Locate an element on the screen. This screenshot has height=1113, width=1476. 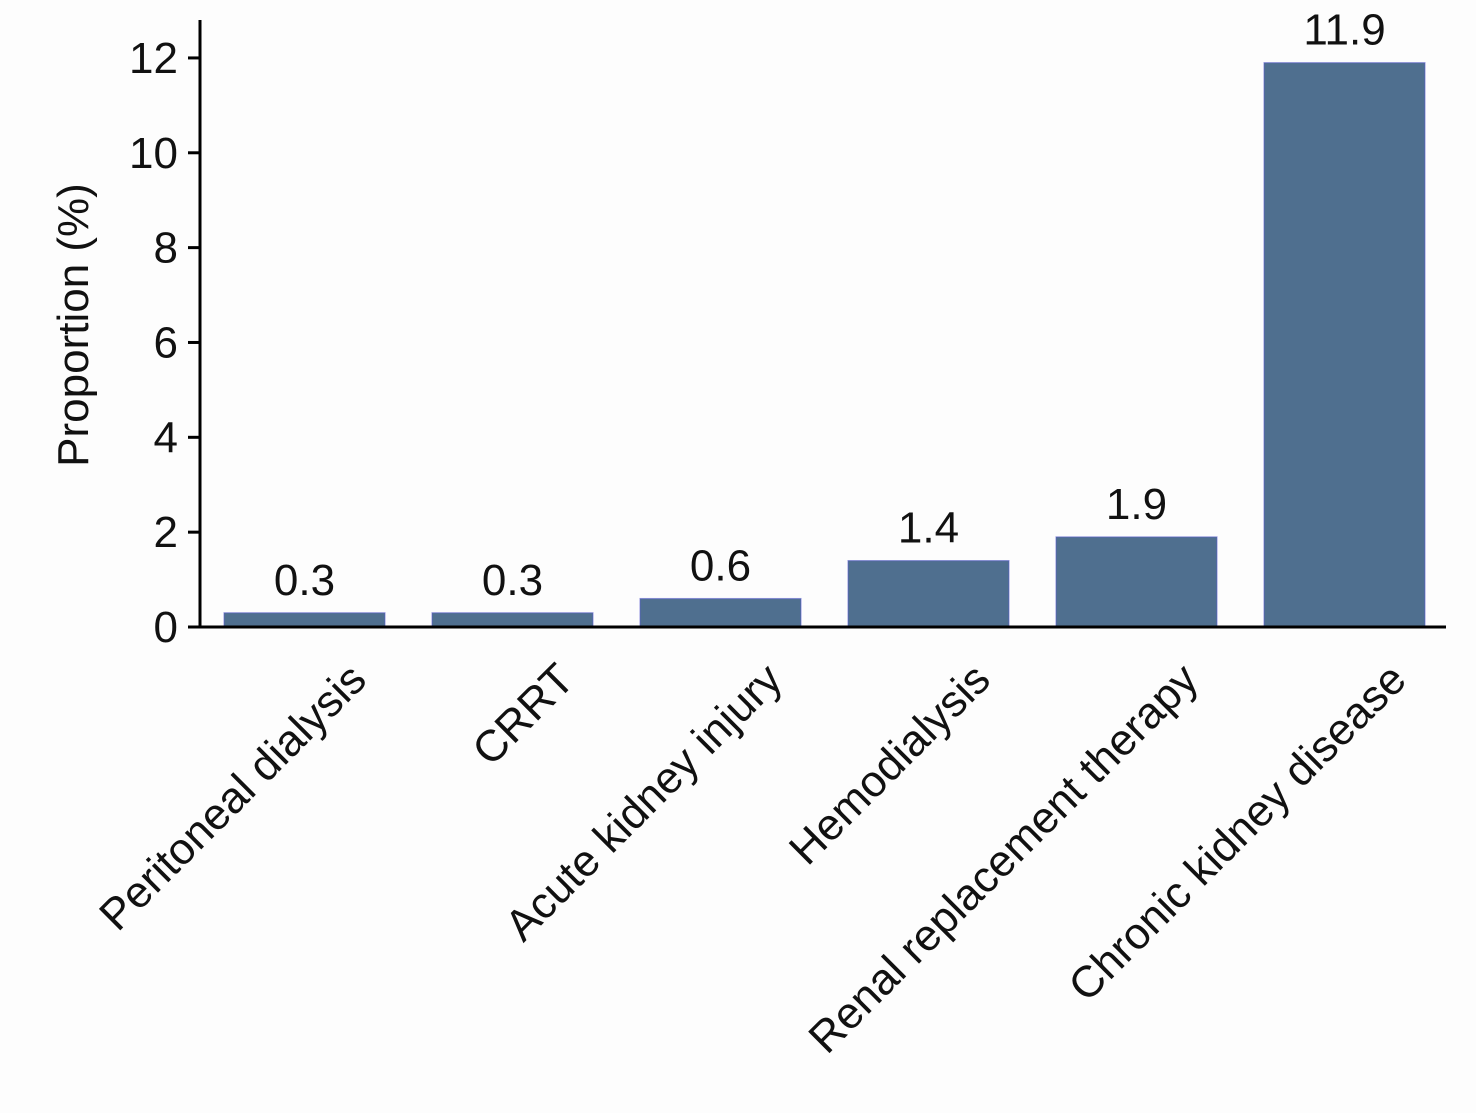
category-label: Renal replacement therapy is located at coordinates (1003, 858).